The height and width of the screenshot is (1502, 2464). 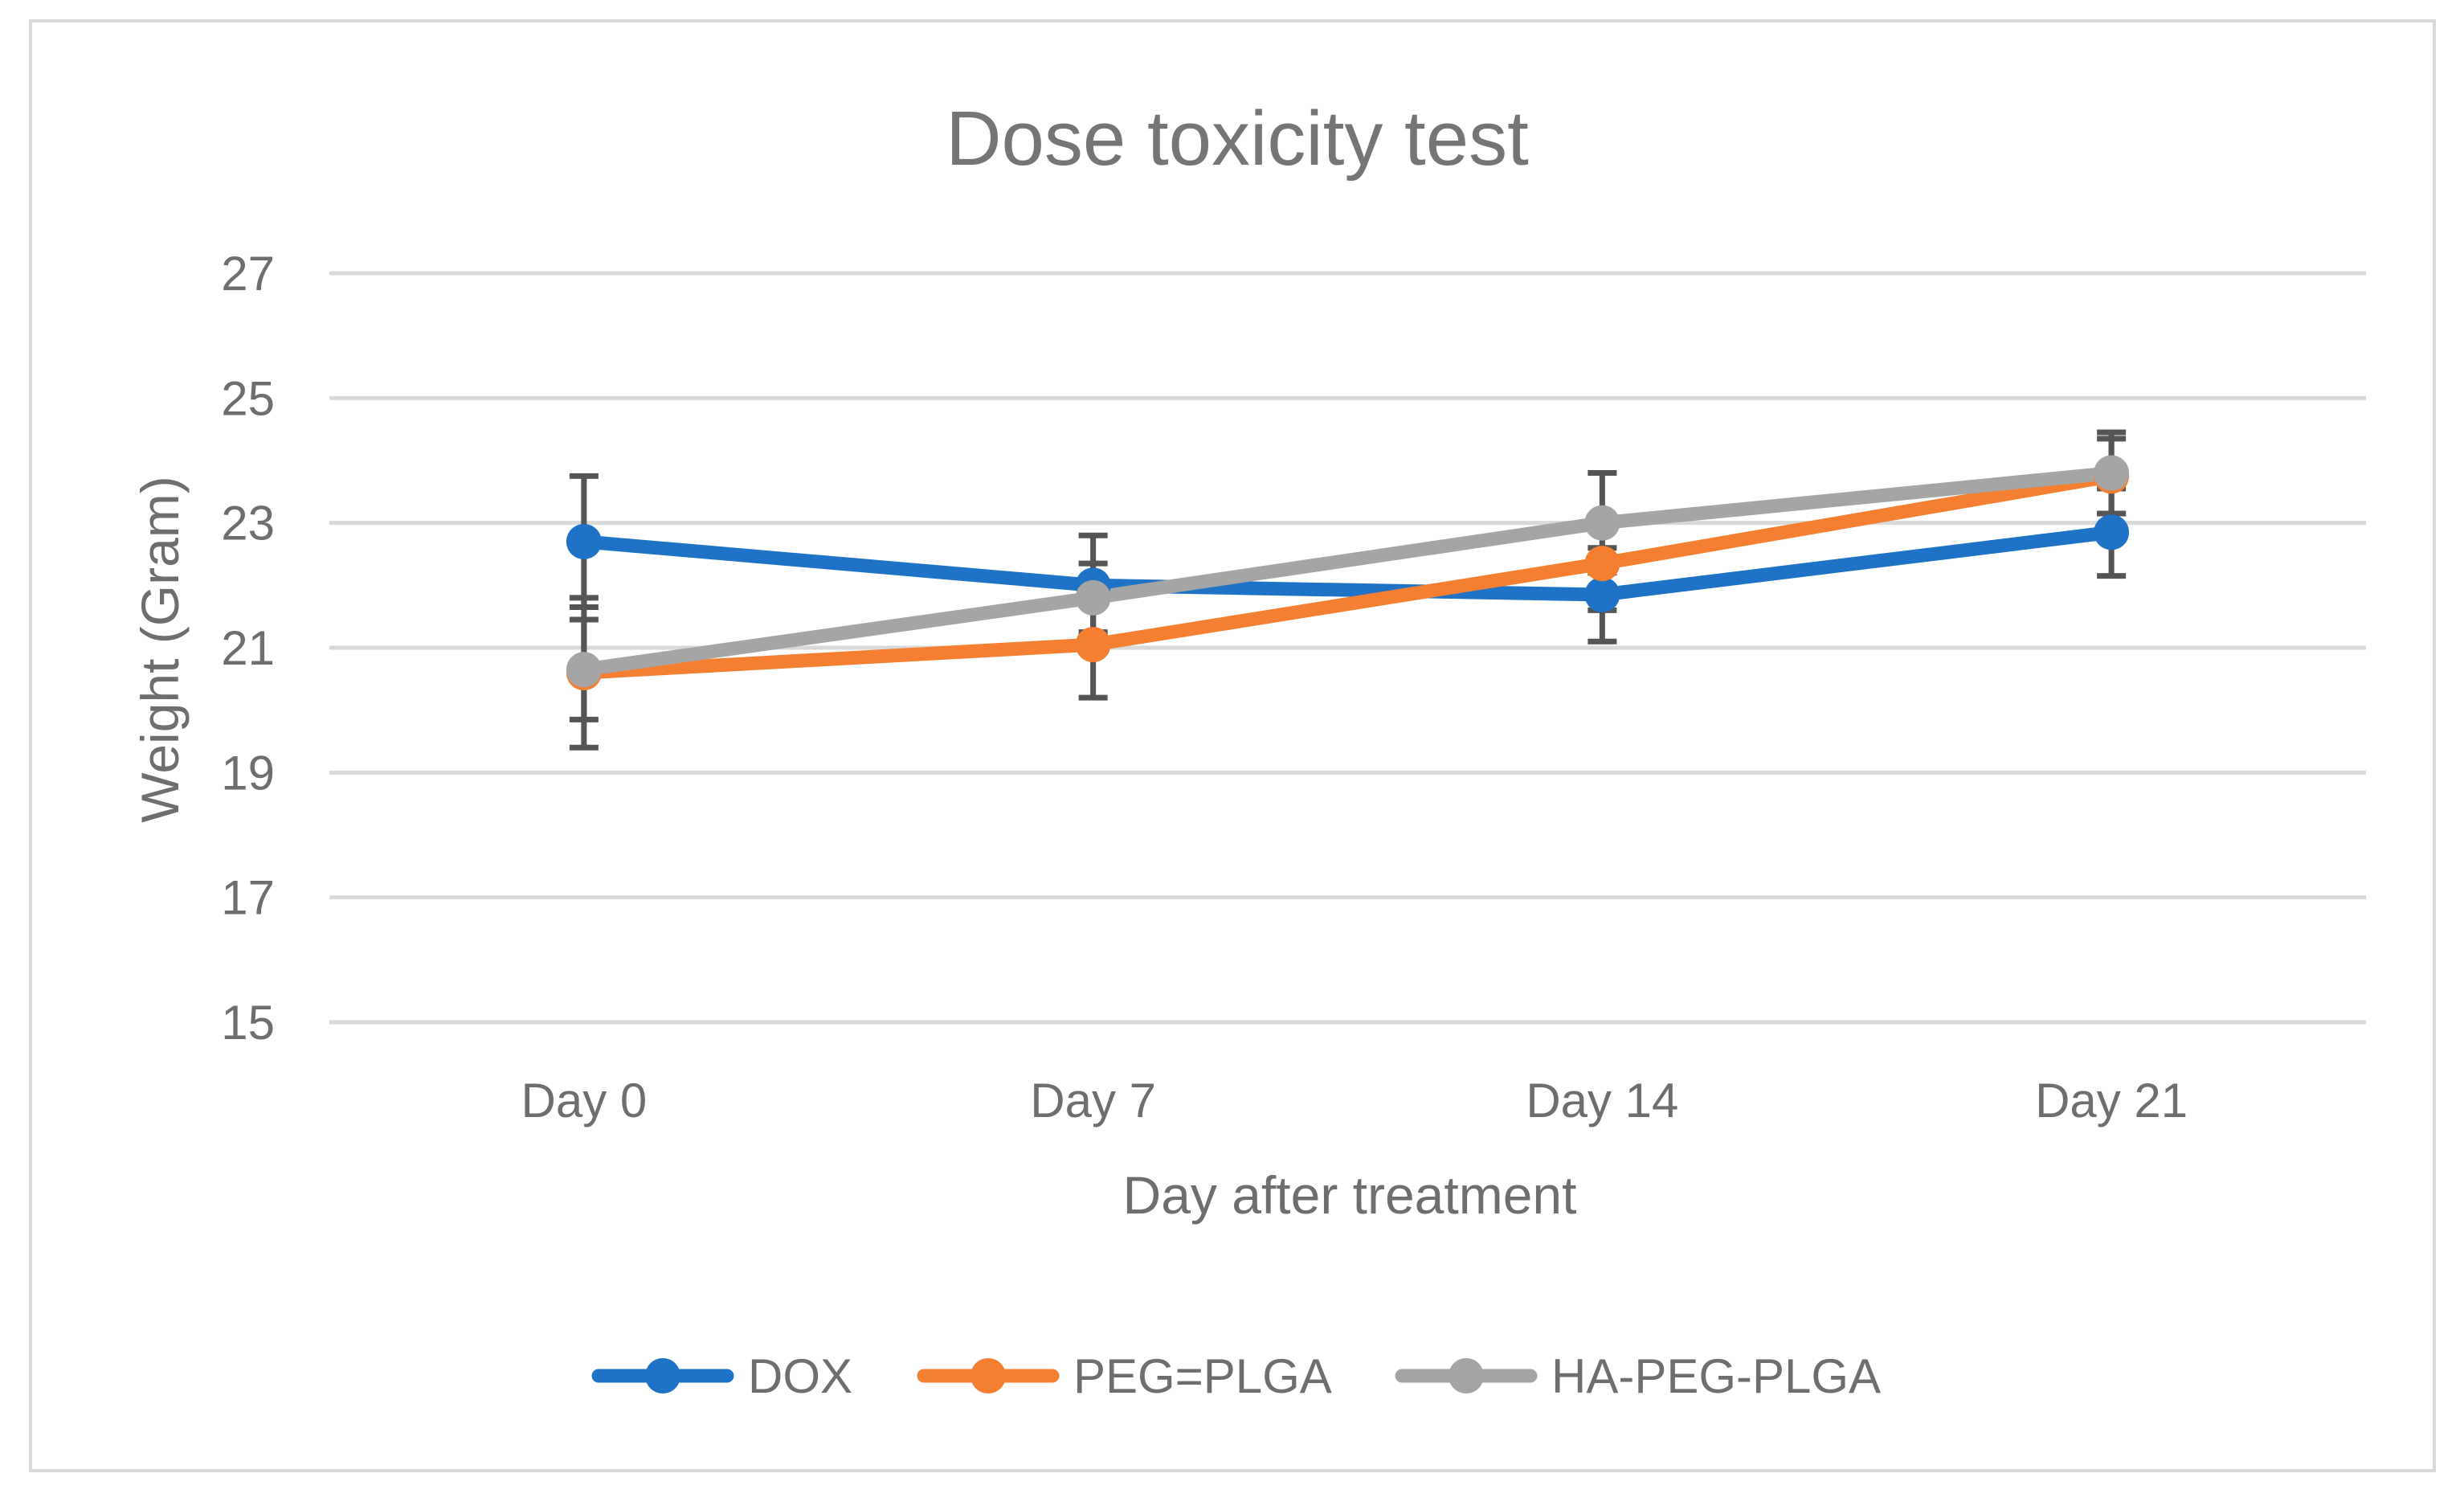 What do you see at coordinates (1203, 1376) in the screenshot?
I see `legend-label: PEG=PLGA` at bounding box center [1203, 1376].